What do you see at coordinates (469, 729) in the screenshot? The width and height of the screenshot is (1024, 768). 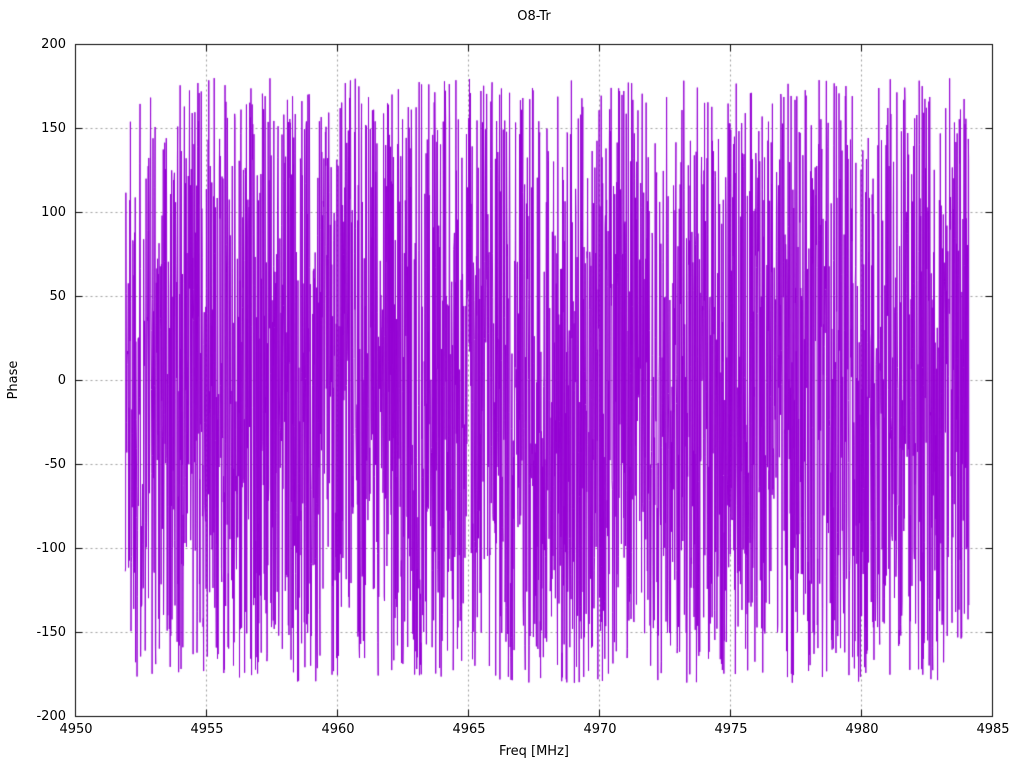 I see `x-tick-label: 4965` at bounding box center [469, 729].